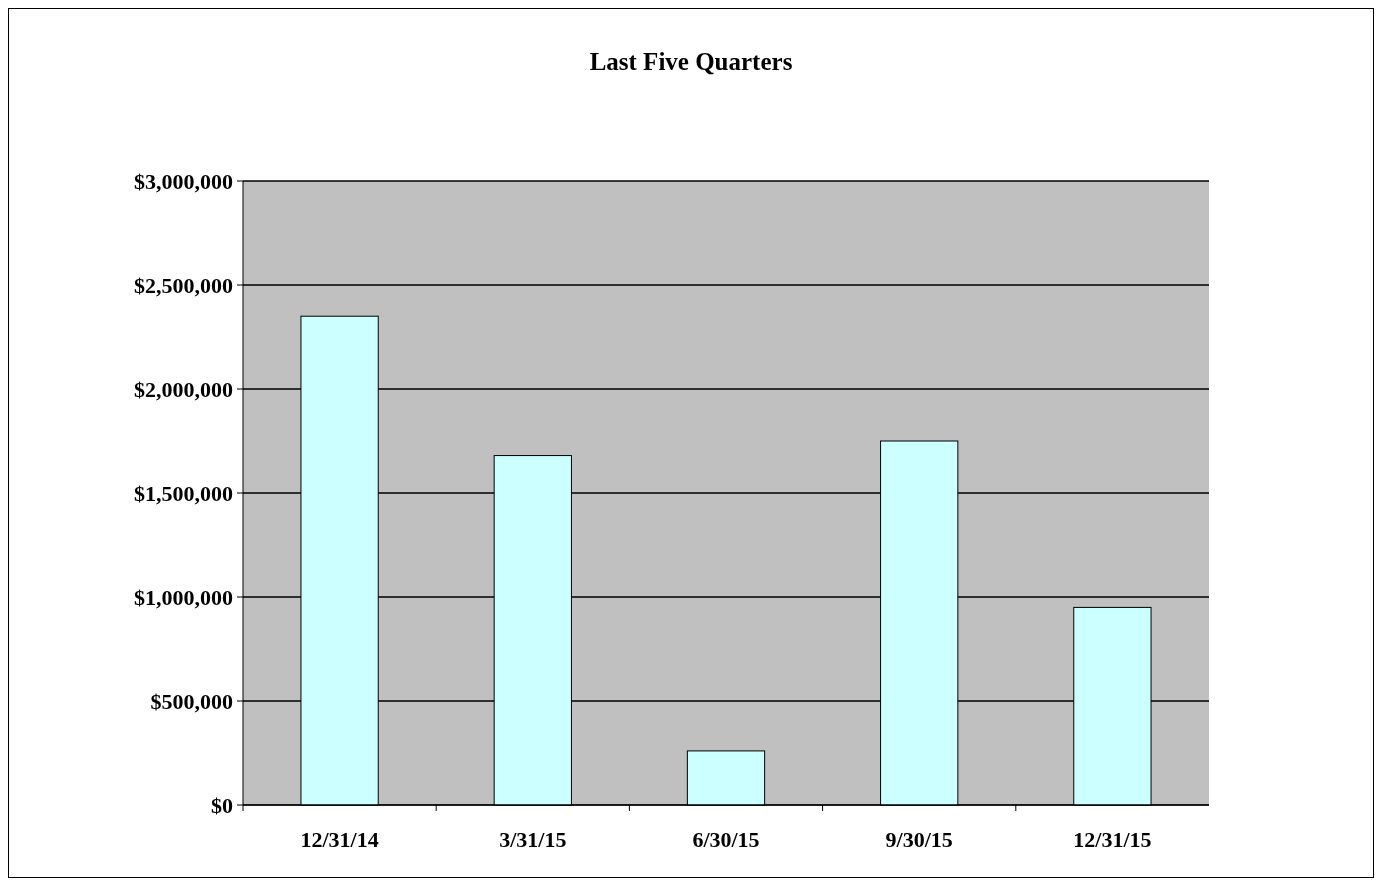 The height and width of the screenshot is (886, 1382). Describe the element at coordinates (222, 805) in the screenshot. I see `y-tick-label: $0` at that location.